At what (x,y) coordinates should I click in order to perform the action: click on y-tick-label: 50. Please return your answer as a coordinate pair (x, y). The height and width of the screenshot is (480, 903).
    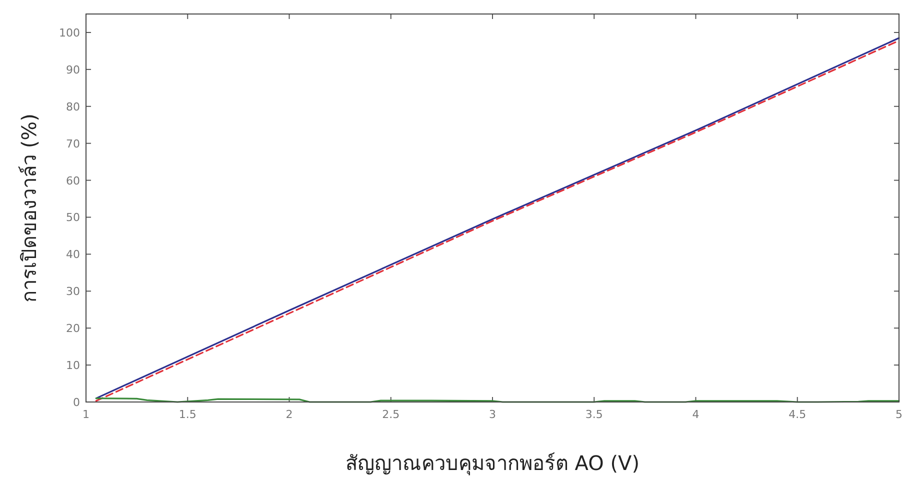
    Looking at the image, I should click on (73, 217).